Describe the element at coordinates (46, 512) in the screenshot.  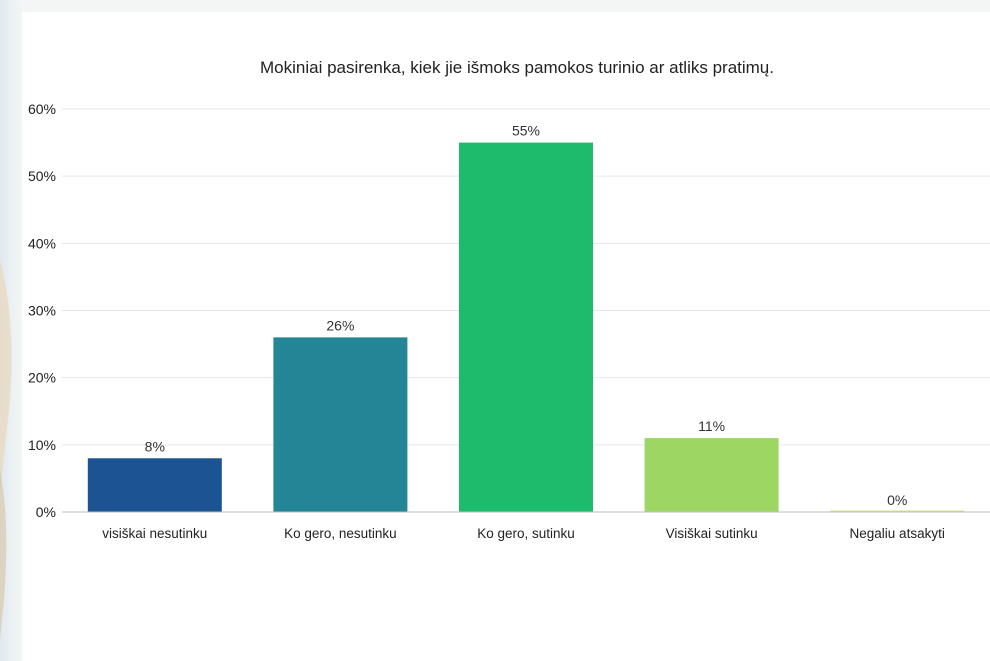
I see `y-tick-label: 0%` at that location.